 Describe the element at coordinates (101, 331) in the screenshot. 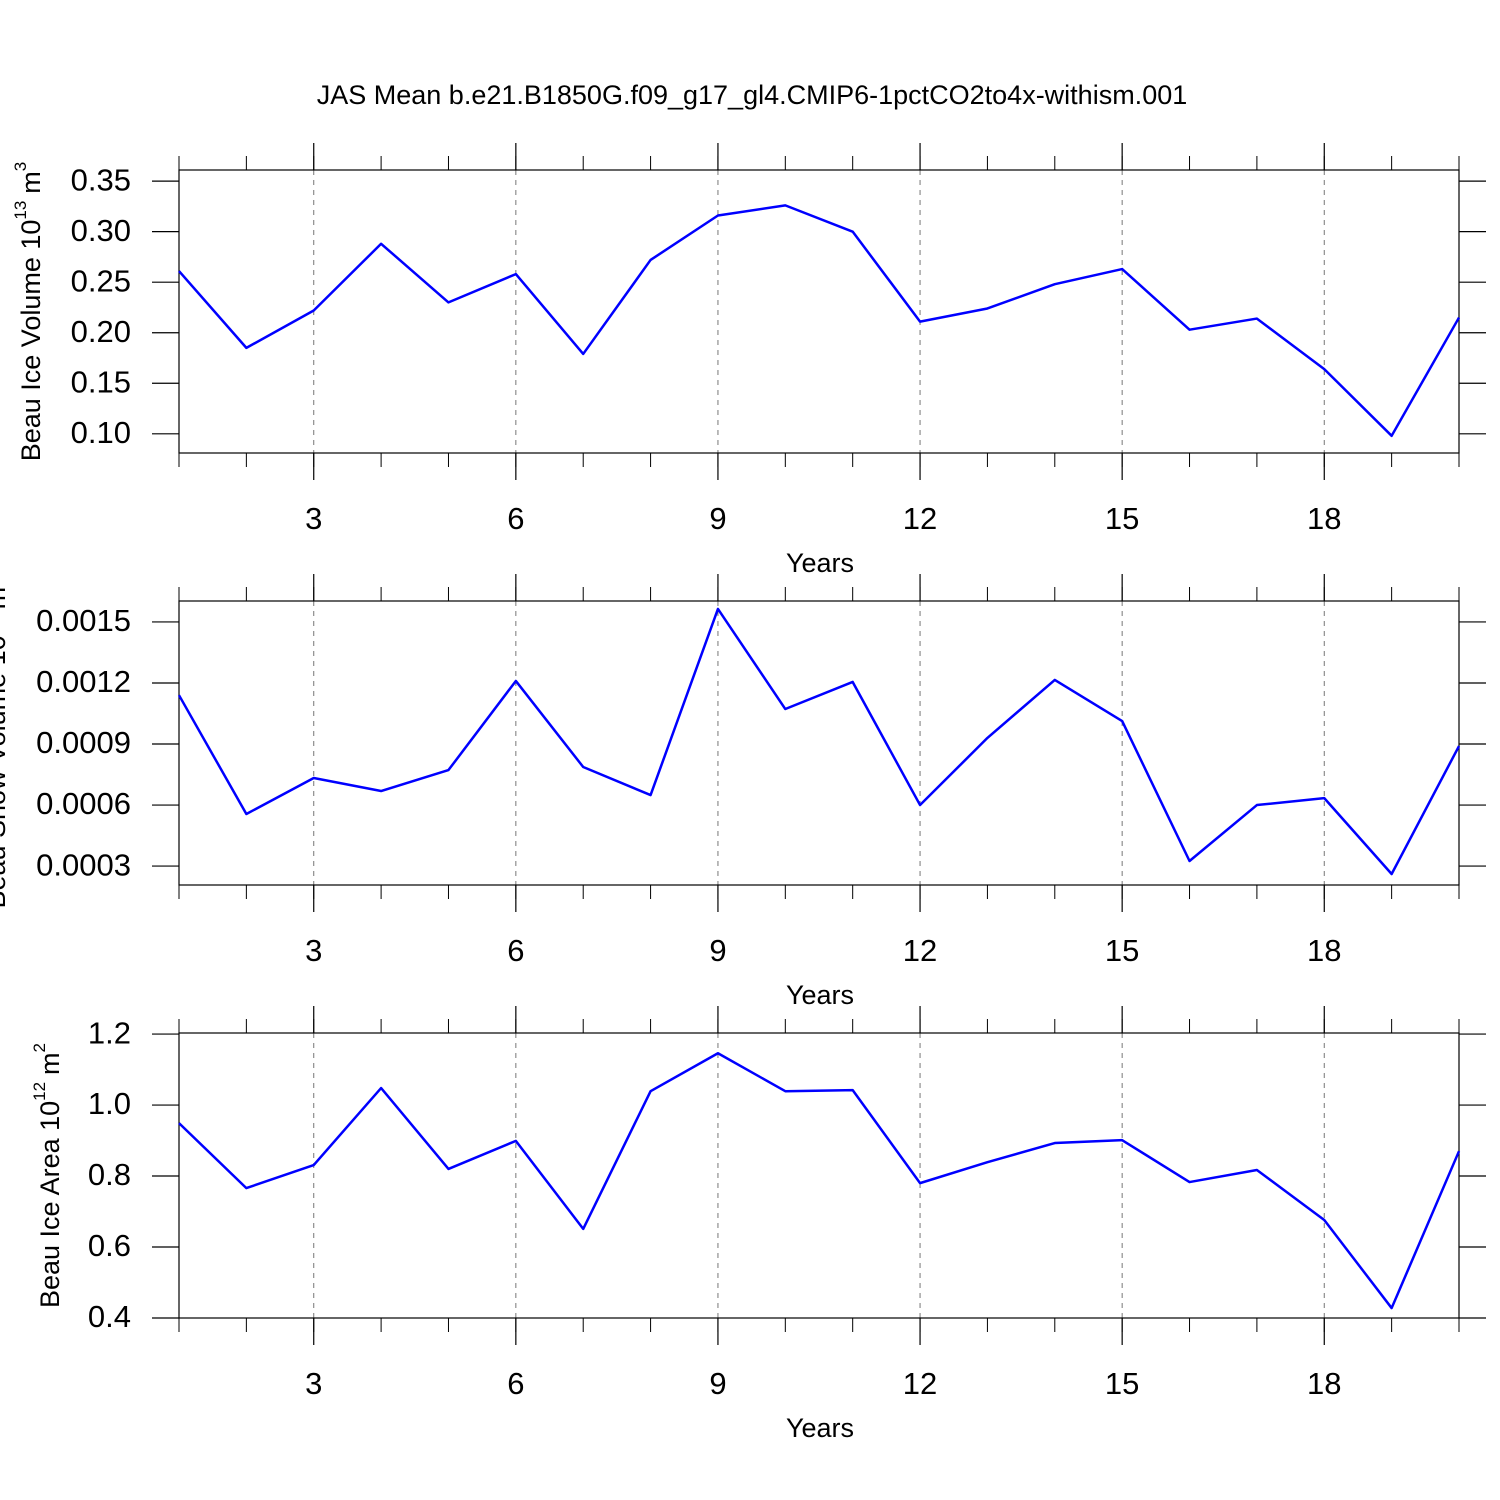

I see `y-tick-label: 0.20` at that location.